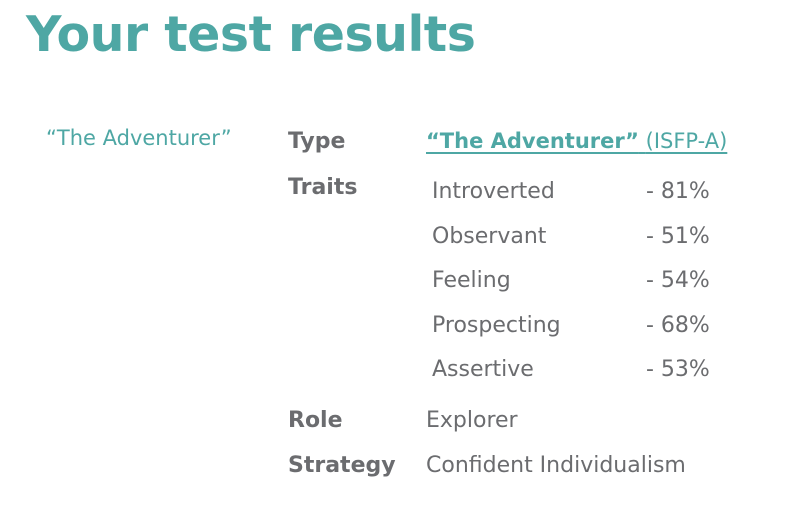  I want to click on trait-row: Feeling - 54%, so click(582, 283).